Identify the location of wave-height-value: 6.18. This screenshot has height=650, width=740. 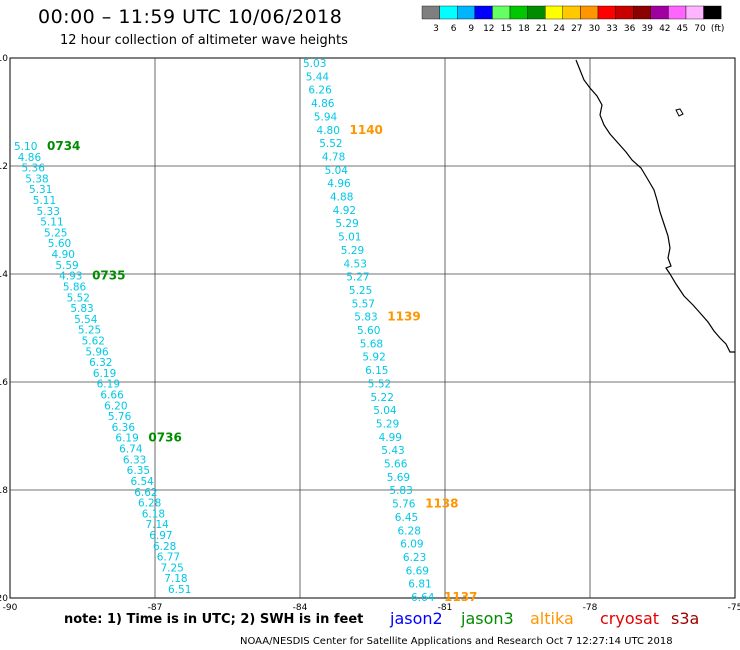
(153, 514).